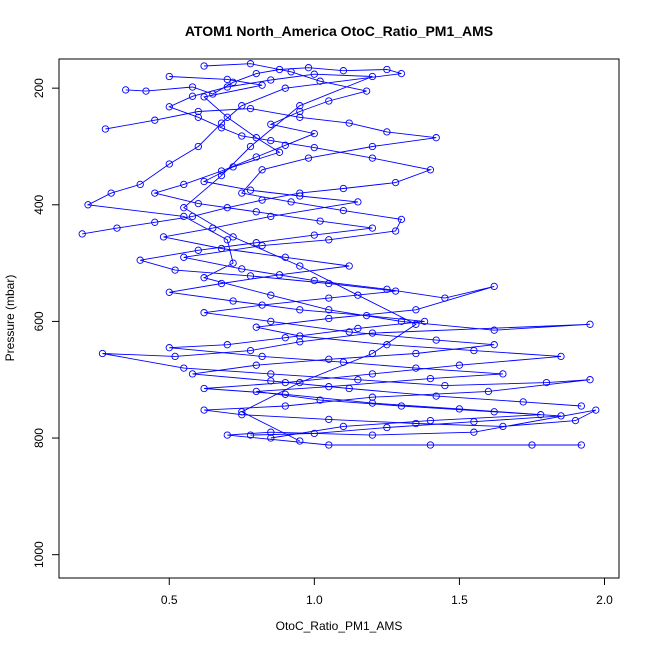 The image size is (650, 650). I want to click on y-tick-label: 1000, so click(39, 554).